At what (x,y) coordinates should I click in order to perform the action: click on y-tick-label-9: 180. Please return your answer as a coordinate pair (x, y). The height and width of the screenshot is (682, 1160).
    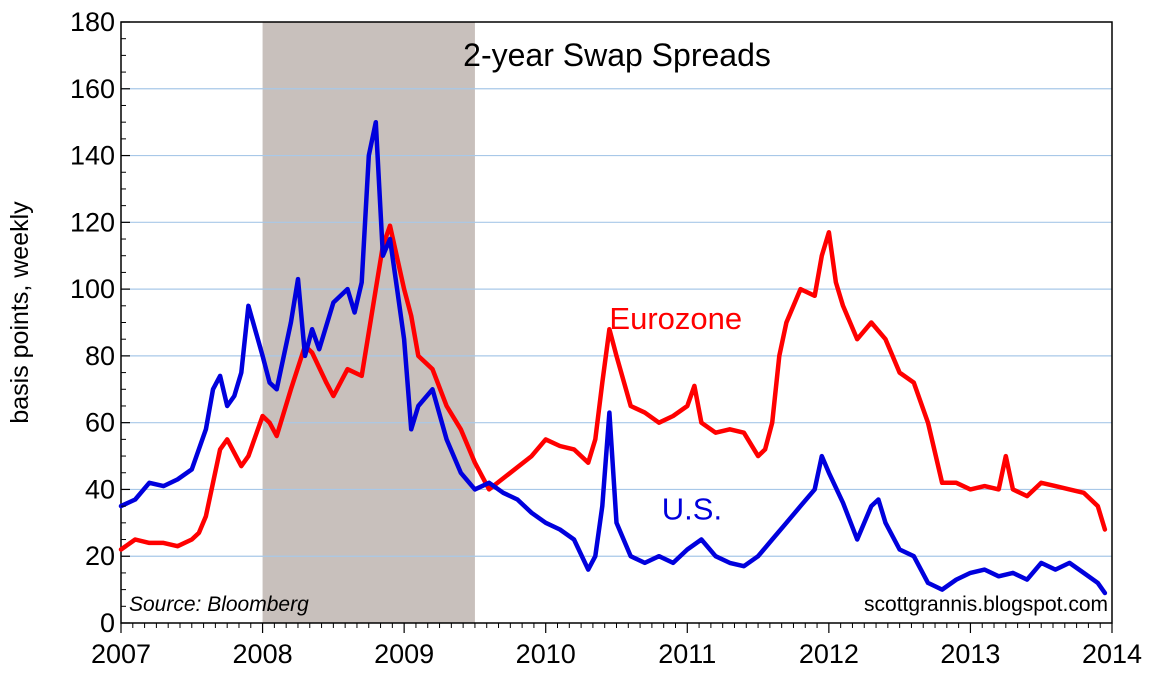
    Looking at the image, I should click on (92, 22).